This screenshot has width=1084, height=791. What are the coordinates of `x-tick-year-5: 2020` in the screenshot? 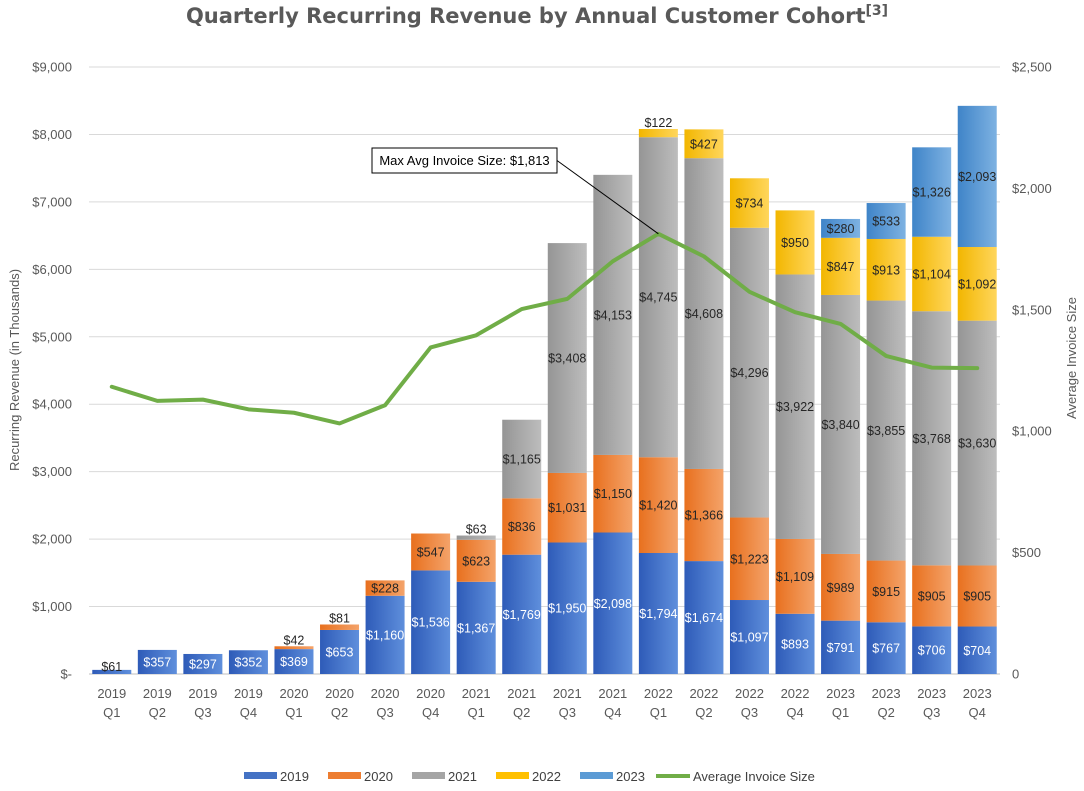 It's located at (339, 693).